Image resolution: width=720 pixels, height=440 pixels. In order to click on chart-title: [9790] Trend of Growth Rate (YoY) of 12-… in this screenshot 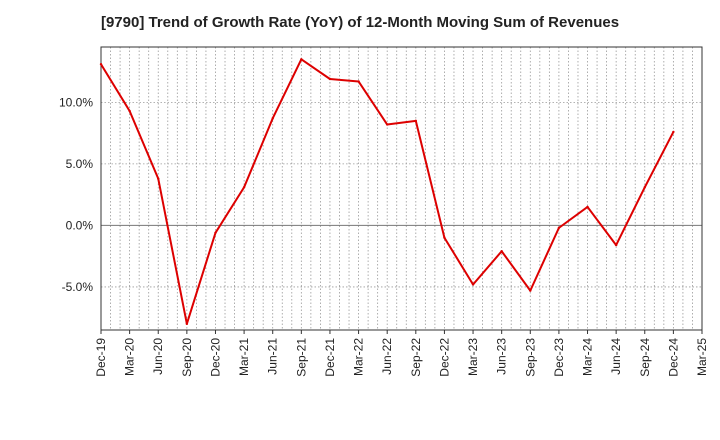, I will do `click(360, 22)`.